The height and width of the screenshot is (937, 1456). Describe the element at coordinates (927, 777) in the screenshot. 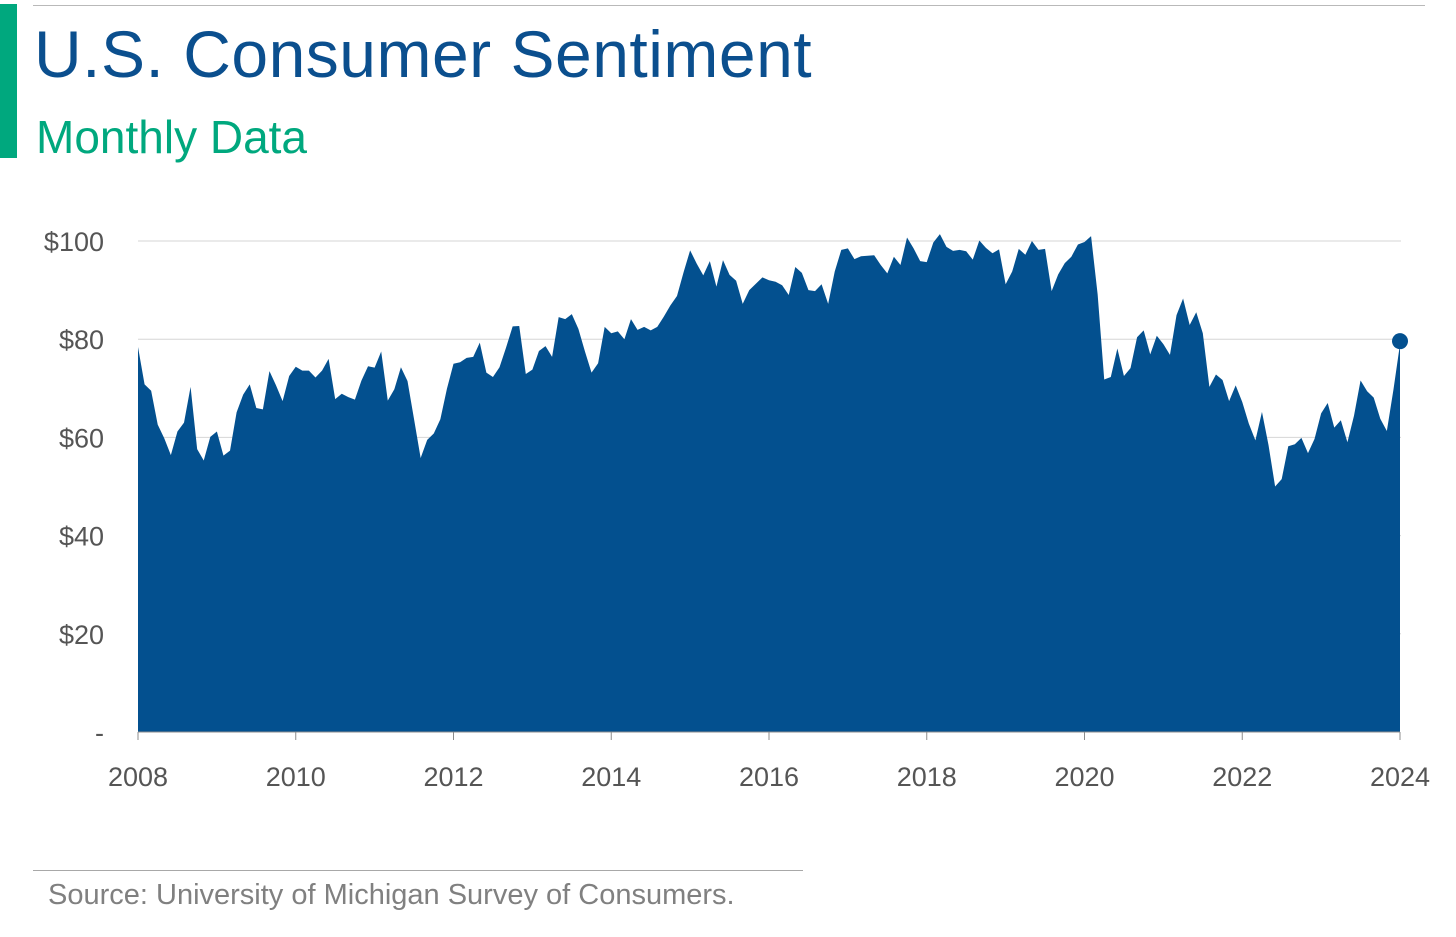

I see `x-tick-label: 2018` at that location.